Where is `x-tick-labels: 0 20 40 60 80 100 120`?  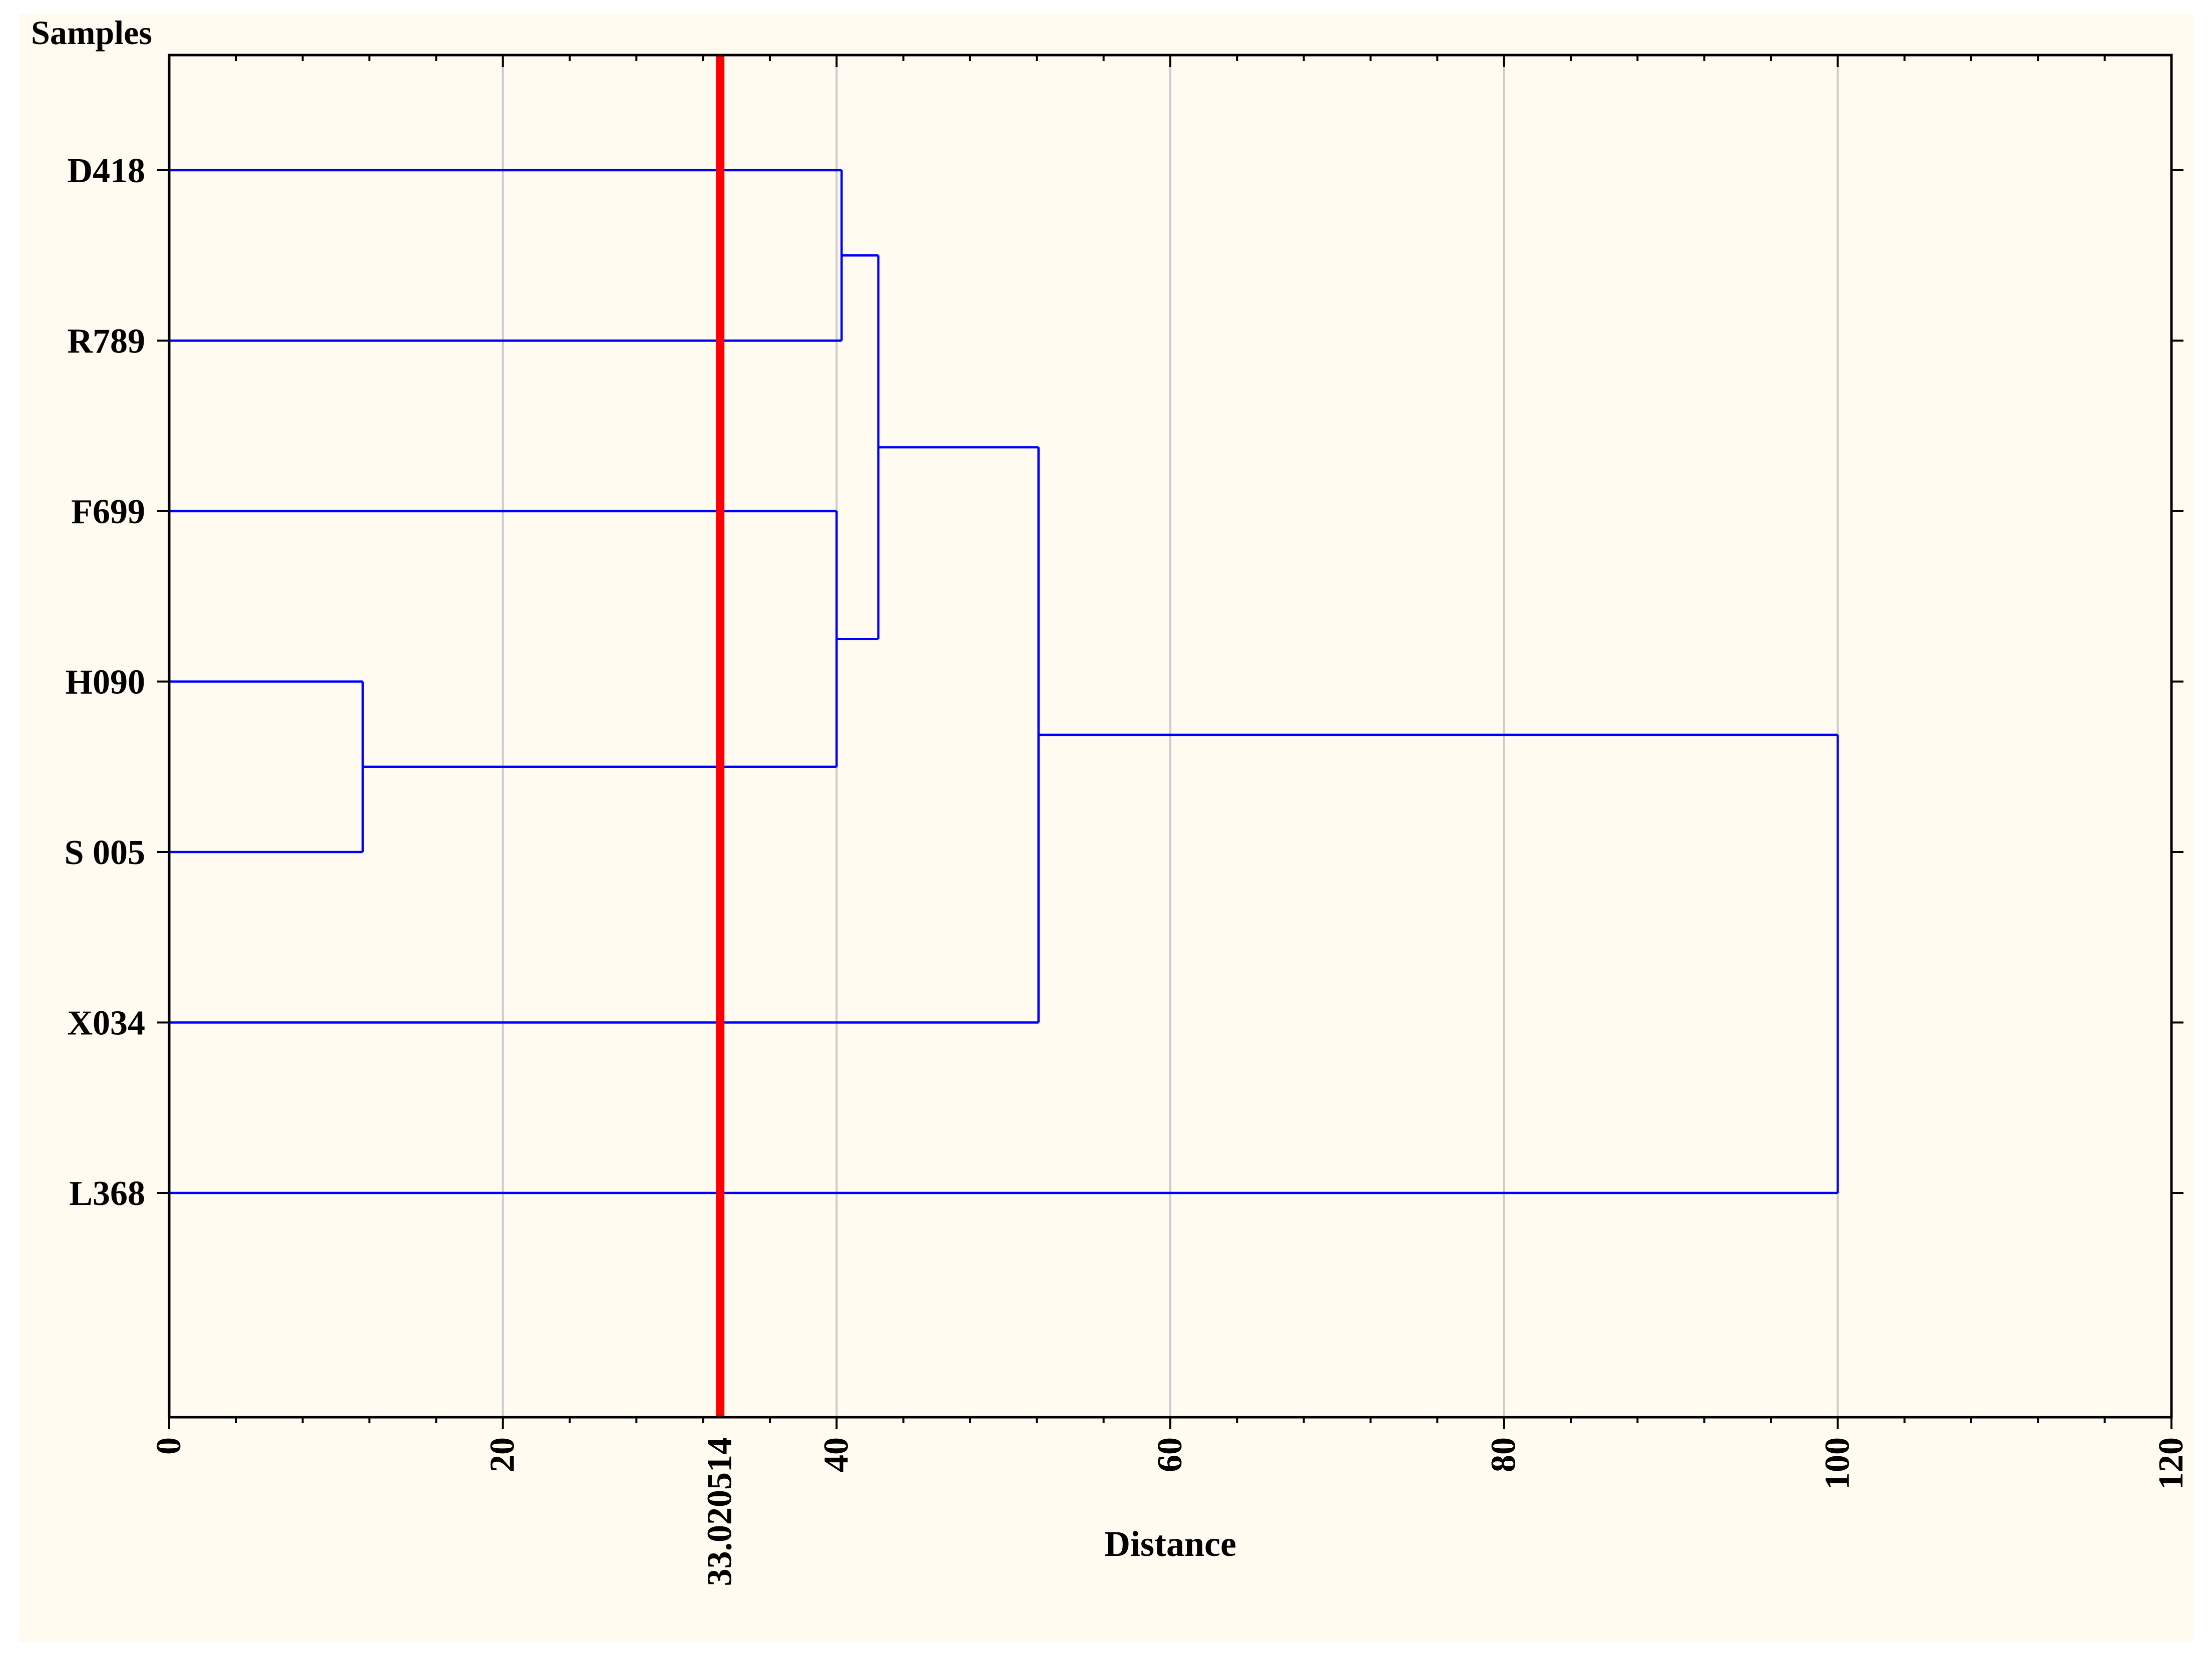 x-tick-labels: 0 20 40 60 80 100 120 is located at coordinates (1170, 1463).